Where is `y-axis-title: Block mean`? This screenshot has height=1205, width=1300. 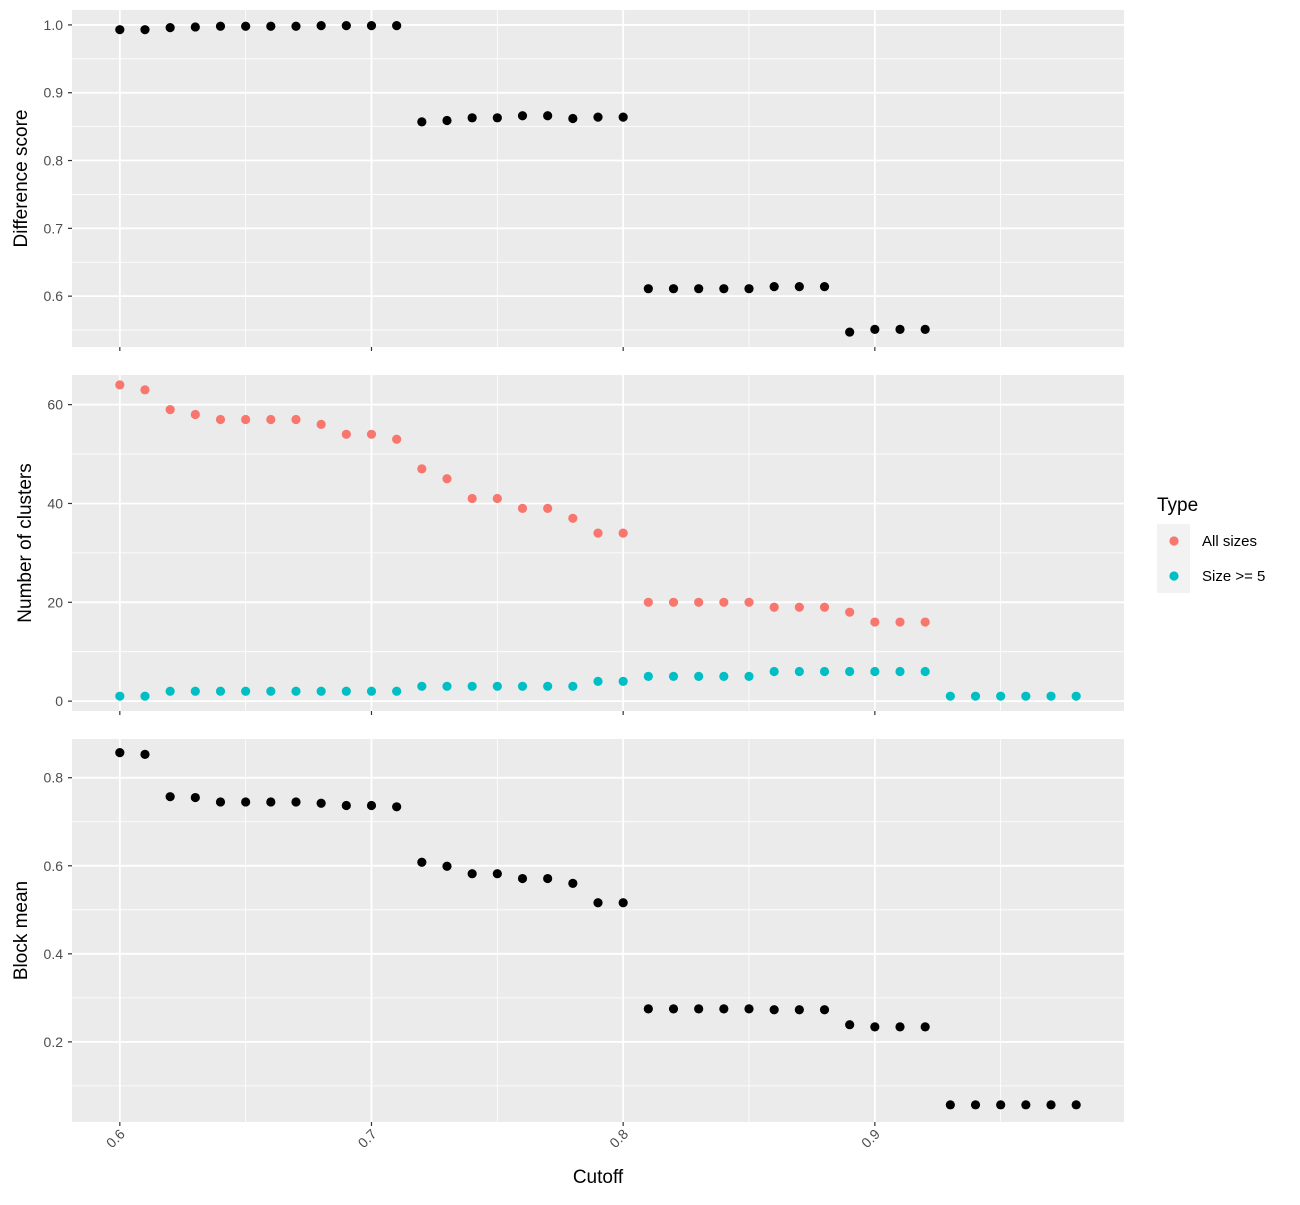 y-axis-title: Block mean is located at coordinates (21, 930).